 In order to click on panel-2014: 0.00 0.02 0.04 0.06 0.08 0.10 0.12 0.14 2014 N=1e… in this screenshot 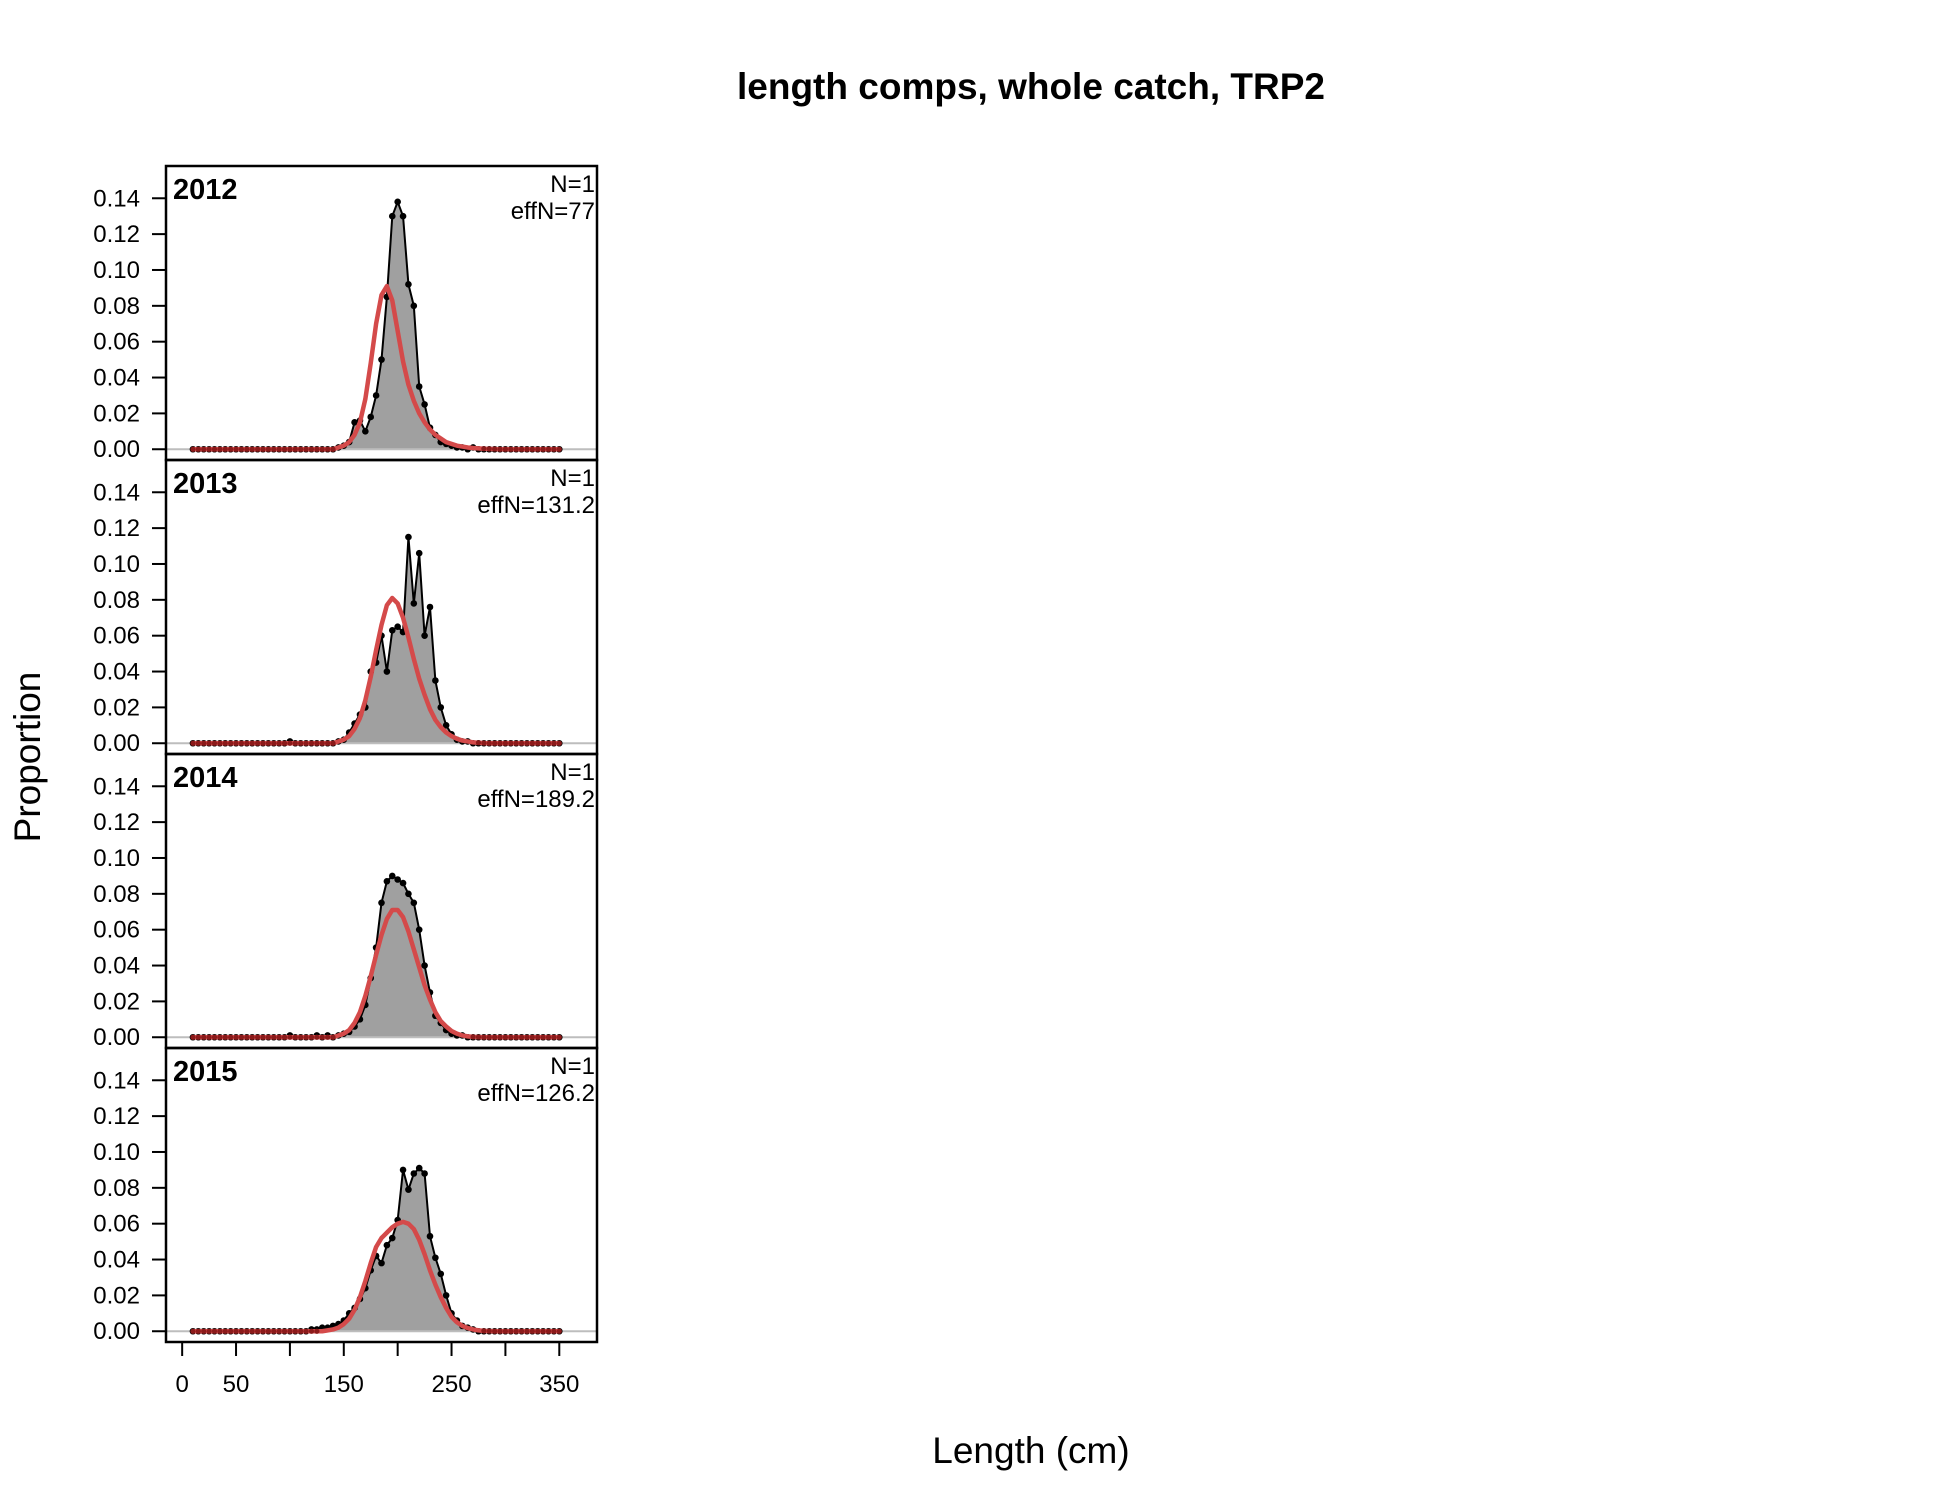, I will do `click(346, 901)`.